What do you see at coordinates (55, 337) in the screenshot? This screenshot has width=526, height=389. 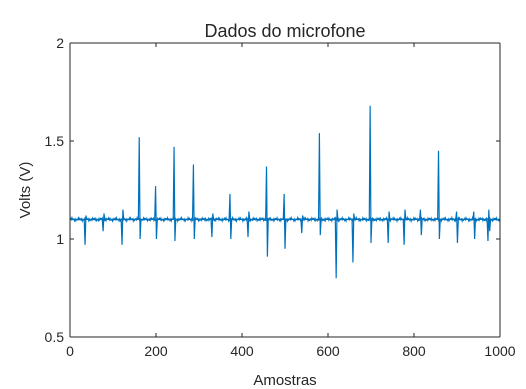 I see `y-tick-label: 0.5` at bounding box center [55, 337].